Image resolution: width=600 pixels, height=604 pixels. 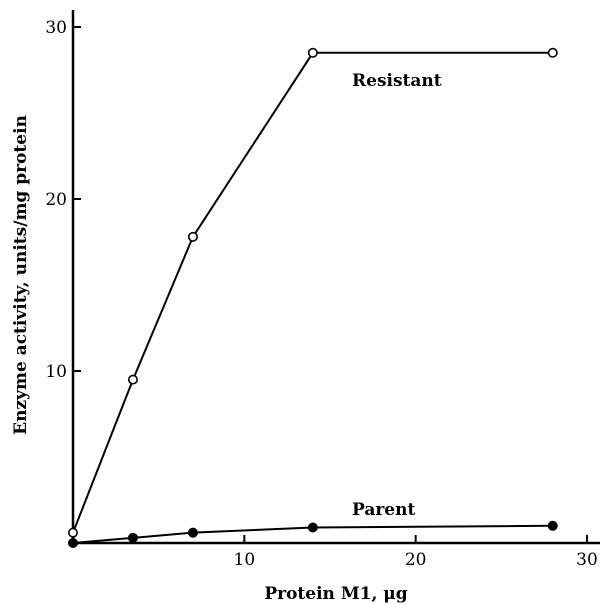 I want to click on x-tick-label-30: 30, so click(x=587, y=560).